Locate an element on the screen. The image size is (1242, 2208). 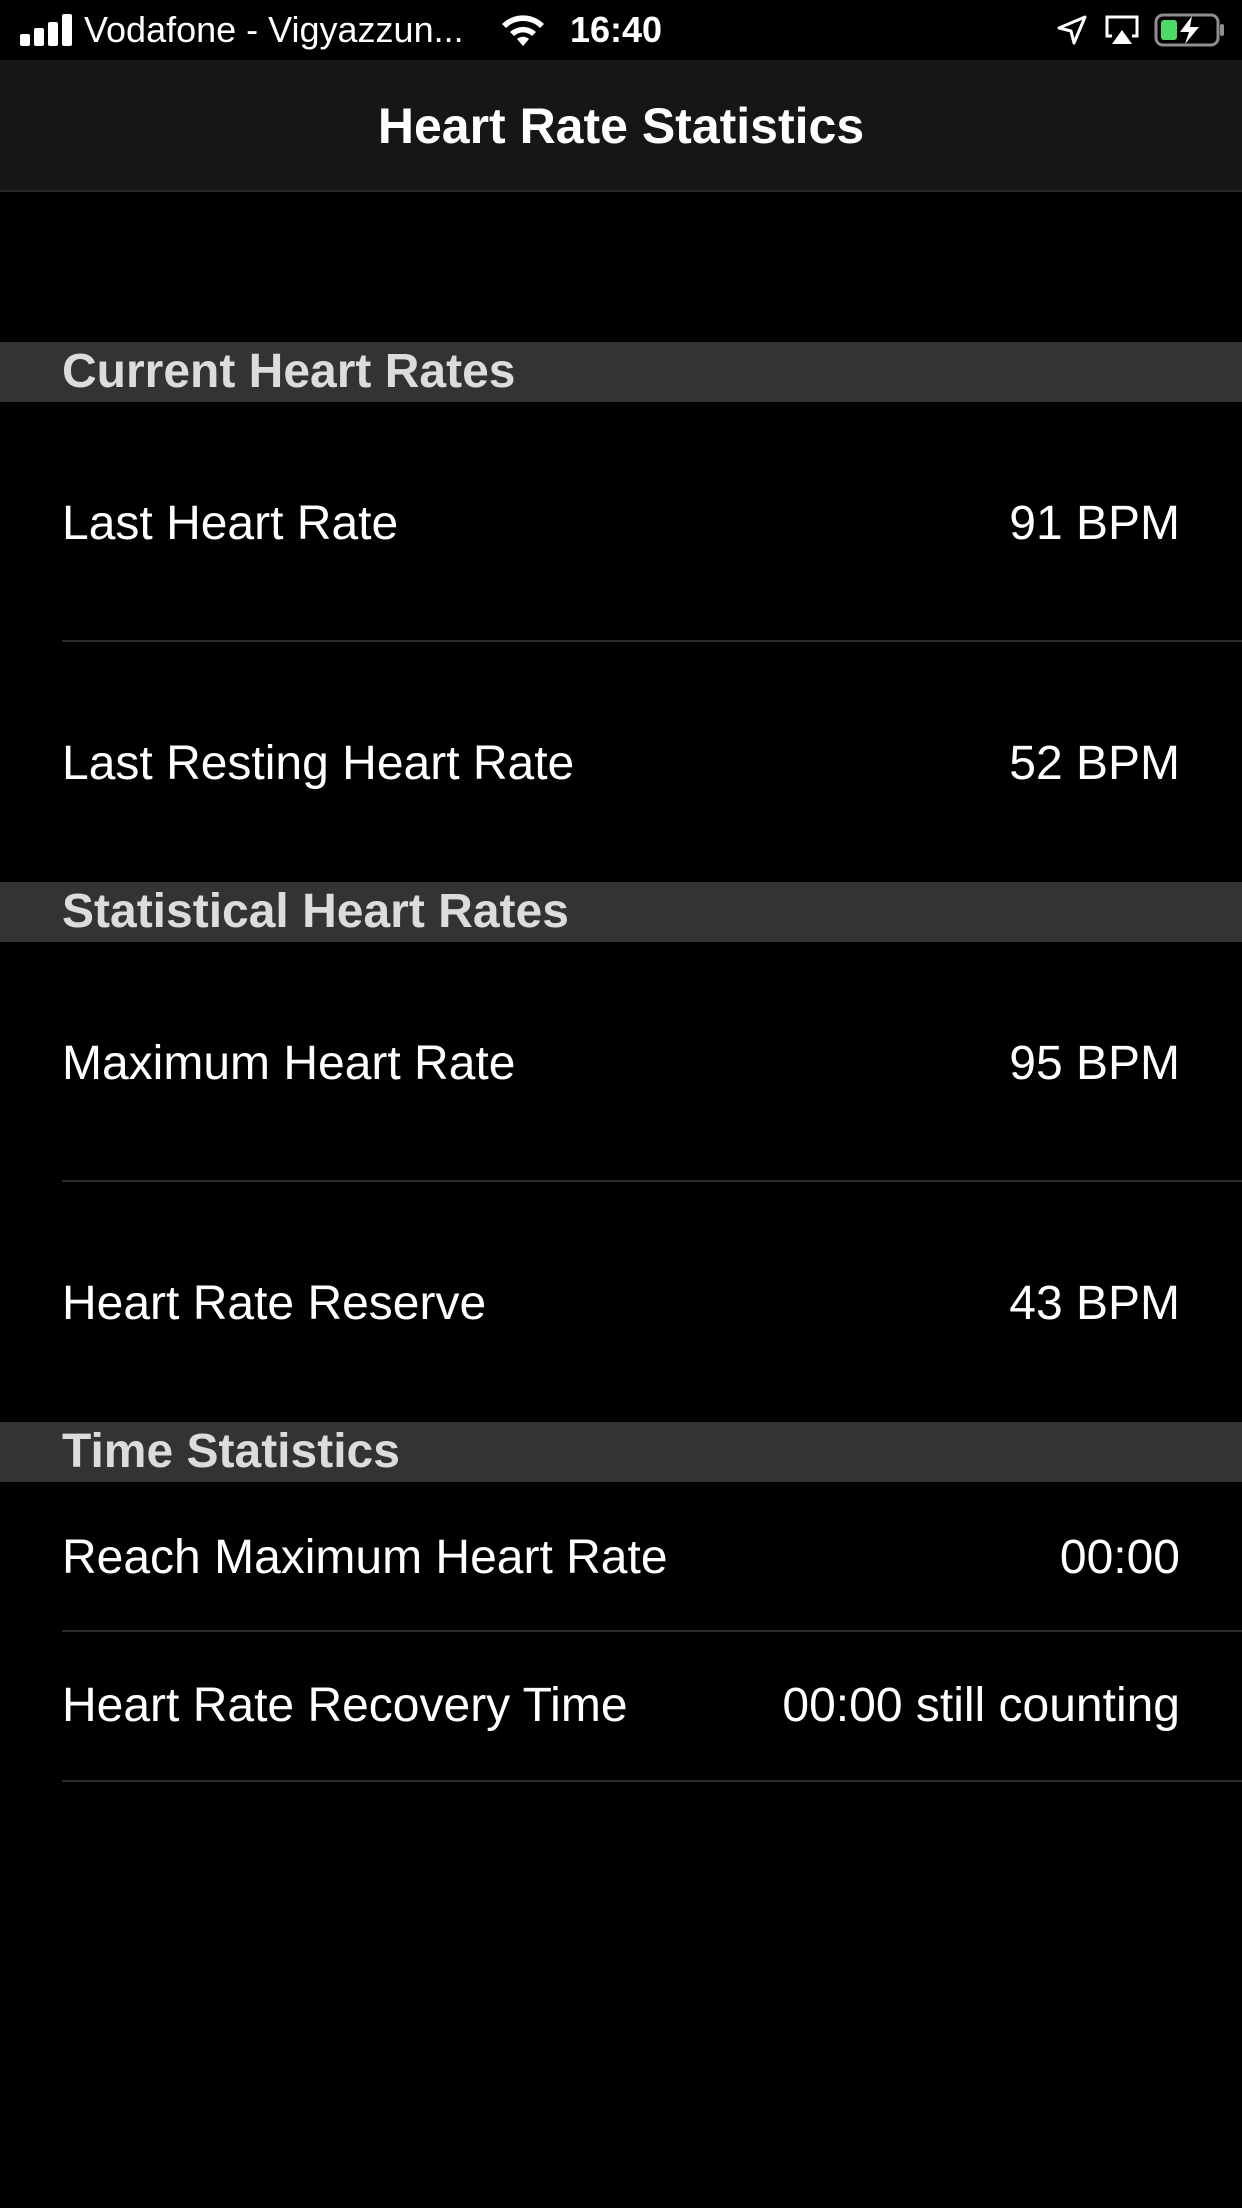
wifi-icon is located at coordinates (523, 30).